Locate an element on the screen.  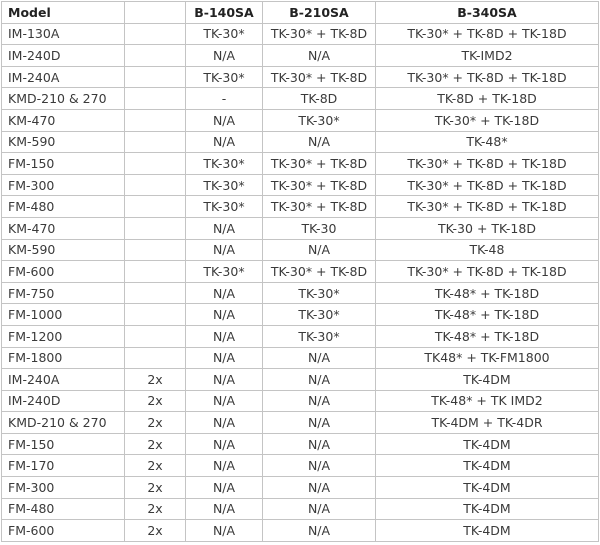
table-cell: TK-48 is located at coordinates (487, 250).